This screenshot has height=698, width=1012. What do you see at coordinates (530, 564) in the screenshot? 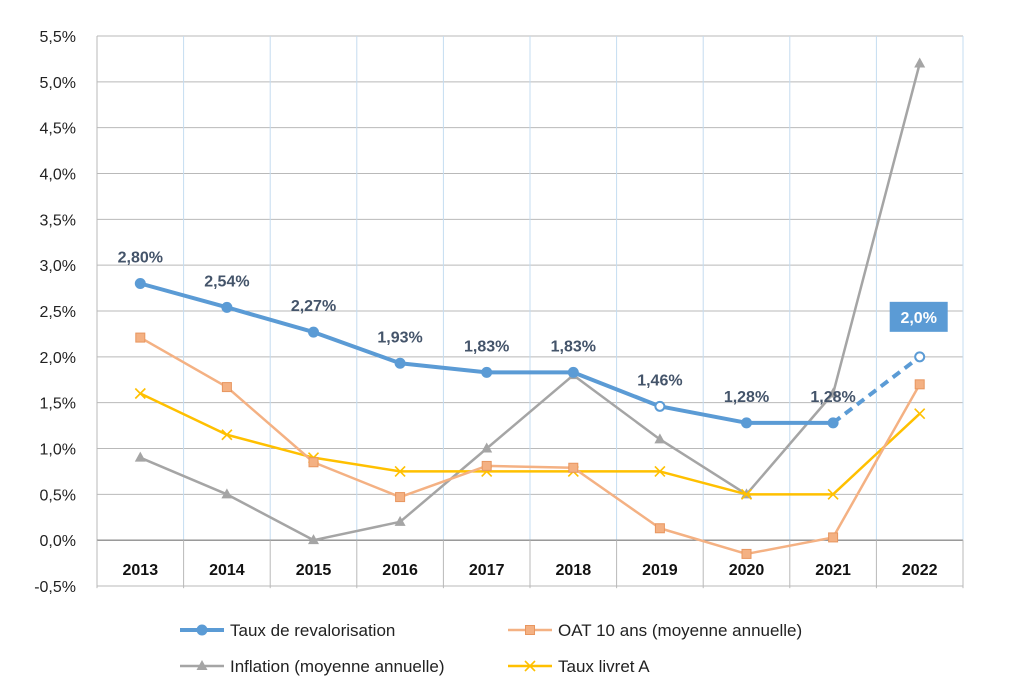
I see `x-axis: 2013 2014 2015 2016 2017 2018 2019 2020 2021 2022` at bounding box center [530, 564].